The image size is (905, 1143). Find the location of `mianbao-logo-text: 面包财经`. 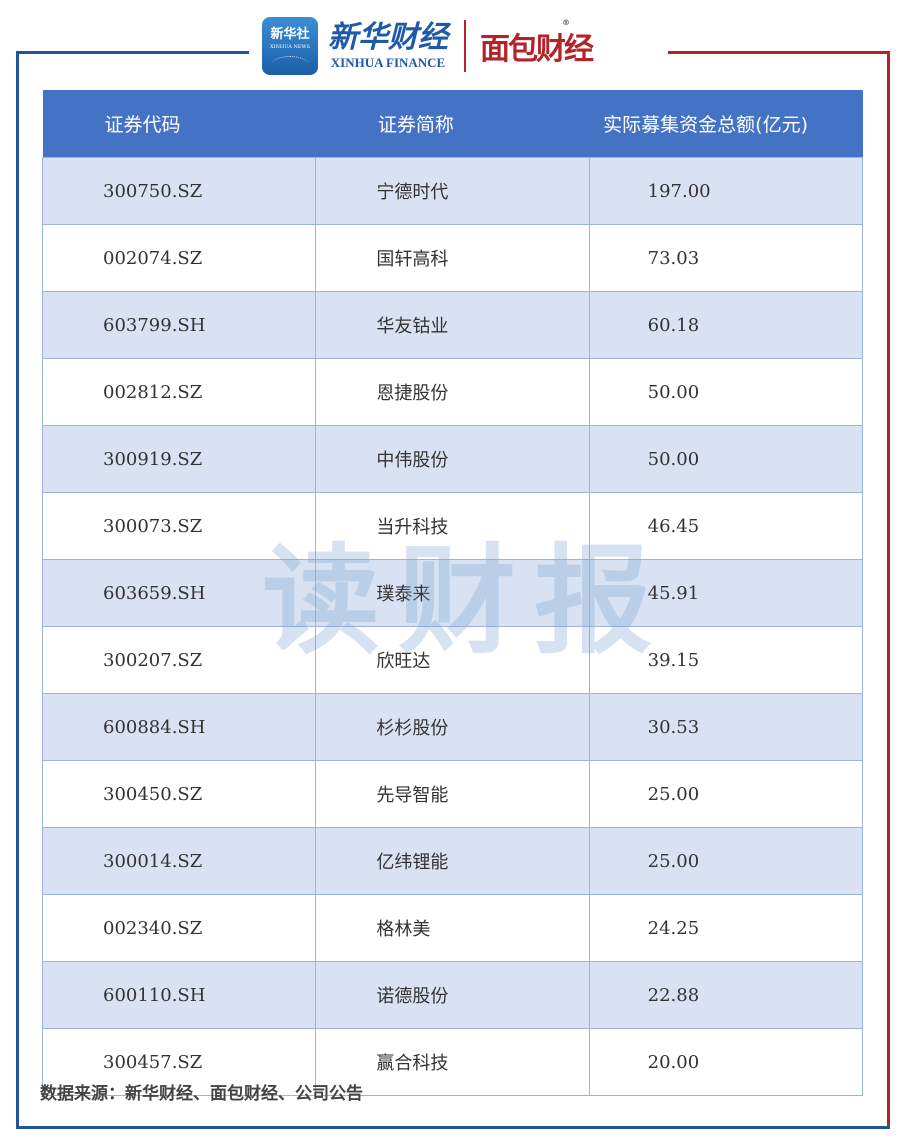

mianbao-logo-text: 面包财经 is located at coordinates (537, 49).